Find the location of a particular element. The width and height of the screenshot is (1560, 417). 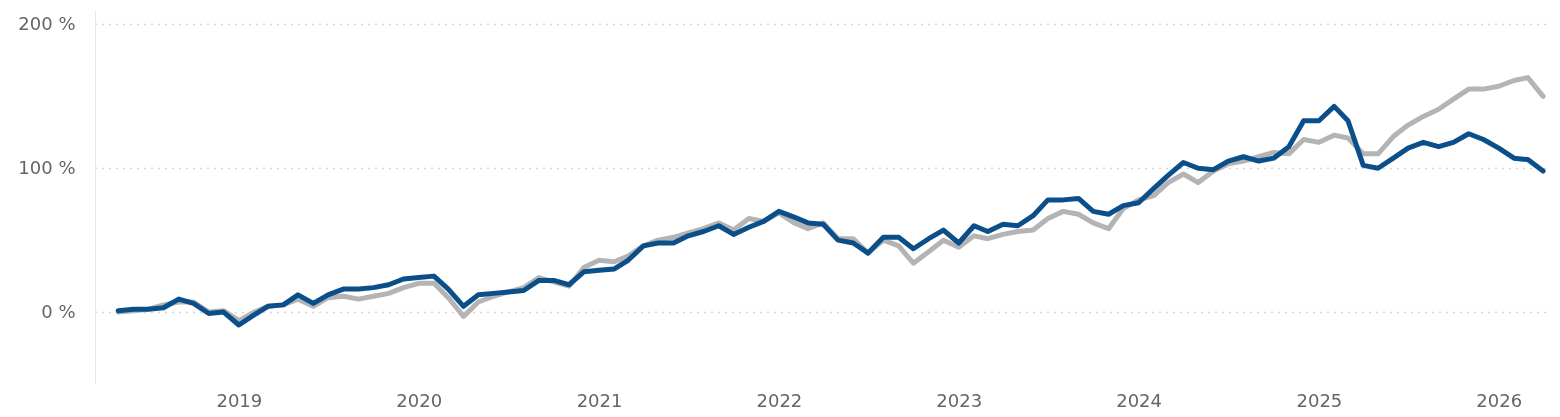

x-tick-label: 2023 is located at coordinates (959, 400).